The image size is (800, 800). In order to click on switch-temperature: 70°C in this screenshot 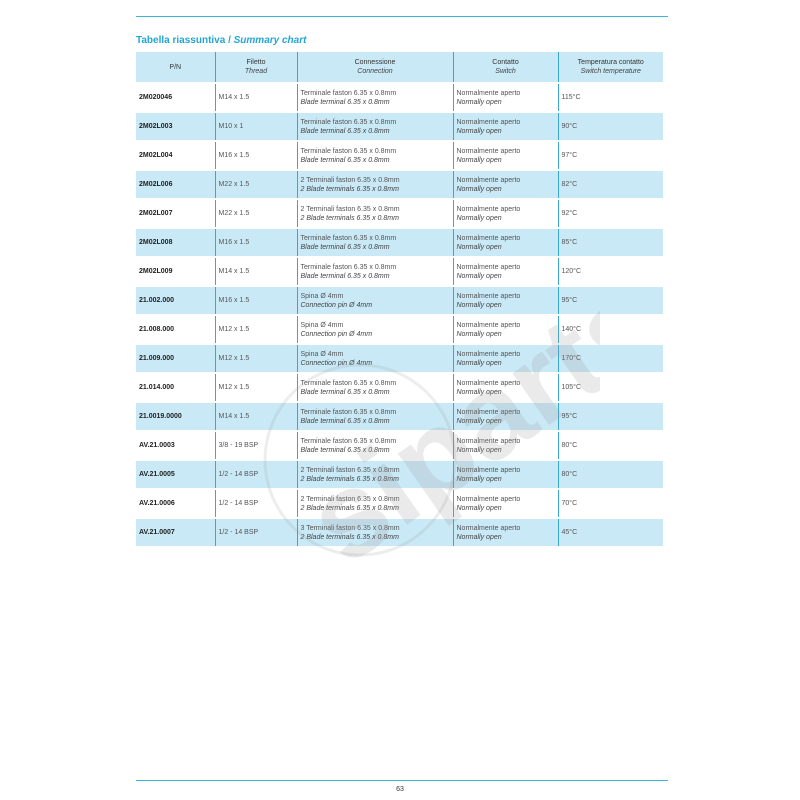, I will do `click(610, 503)`.